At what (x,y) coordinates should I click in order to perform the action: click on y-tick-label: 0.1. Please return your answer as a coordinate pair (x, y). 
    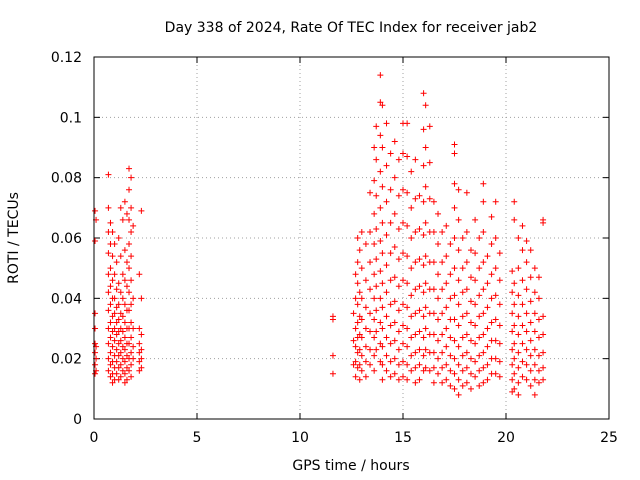
    Looking at the image, I should click on (71, 118).